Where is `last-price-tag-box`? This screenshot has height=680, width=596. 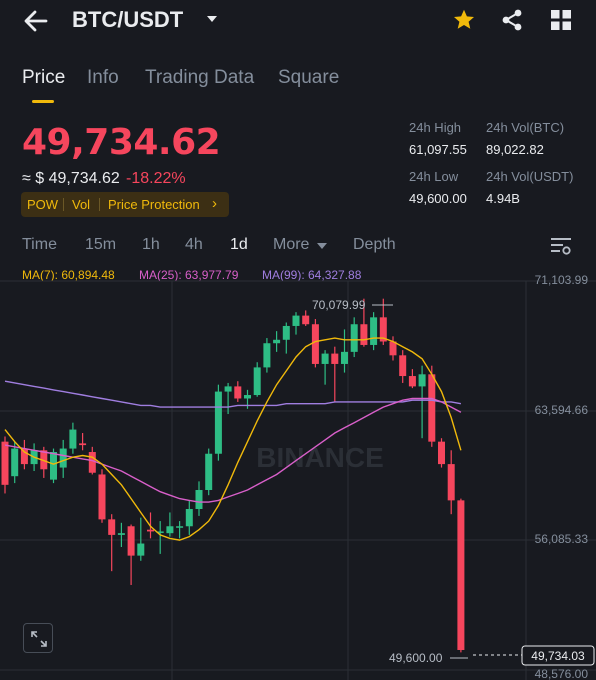 last-price-tag-box is located at coordinates (558, 655).